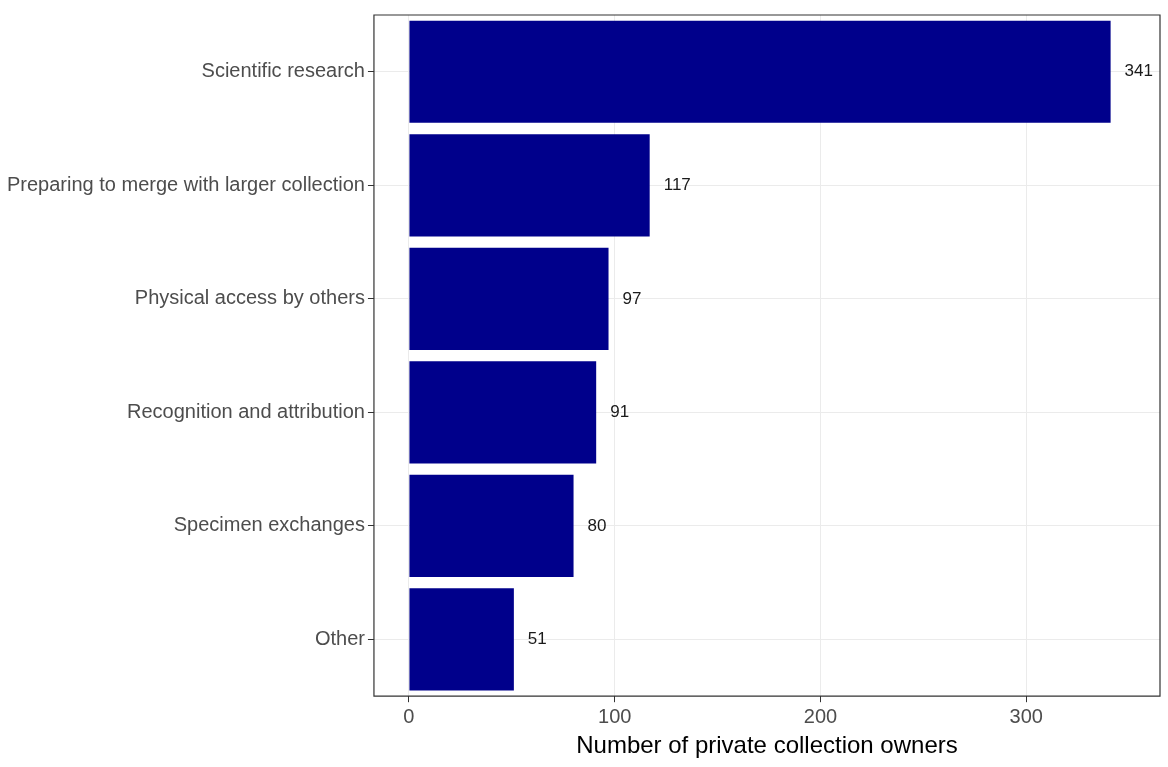  I want to click on x-axis-title: Number of private collection owners, so click(767, 745).